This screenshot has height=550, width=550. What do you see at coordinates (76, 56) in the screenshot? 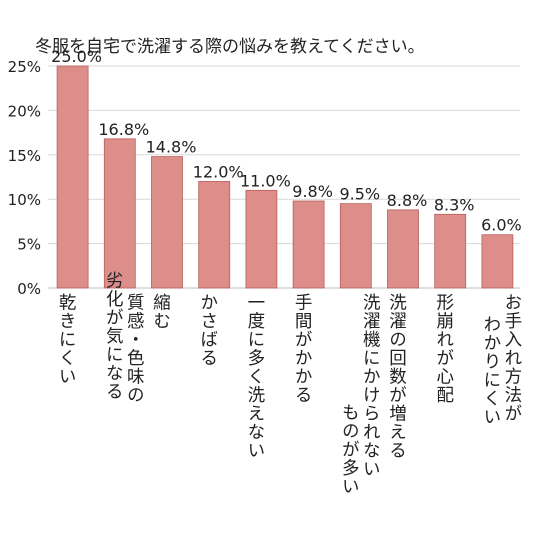
I see `bar-value-label: 25.0%` at bounding box center [76, 56].